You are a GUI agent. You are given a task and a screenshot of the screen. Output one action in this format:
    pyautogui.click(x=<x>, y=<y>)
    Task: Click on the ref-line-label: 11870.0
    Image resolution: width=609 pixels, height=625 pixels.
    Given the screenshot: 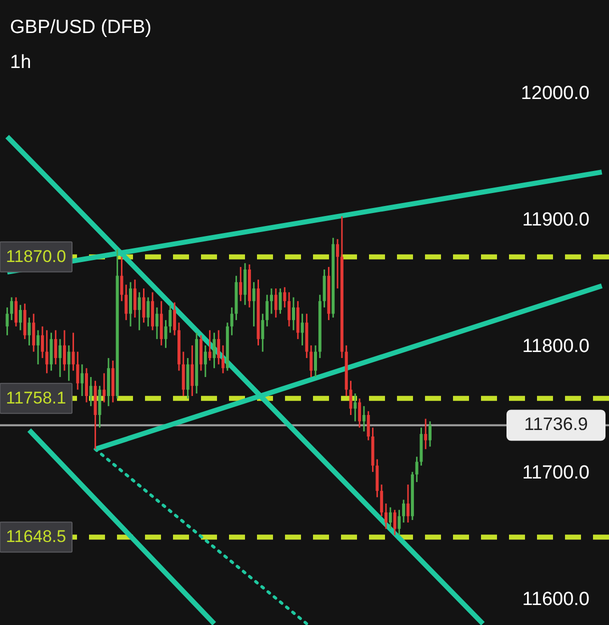 What is the action you would take?
    pyautogui.click(x=36, y=256)
    